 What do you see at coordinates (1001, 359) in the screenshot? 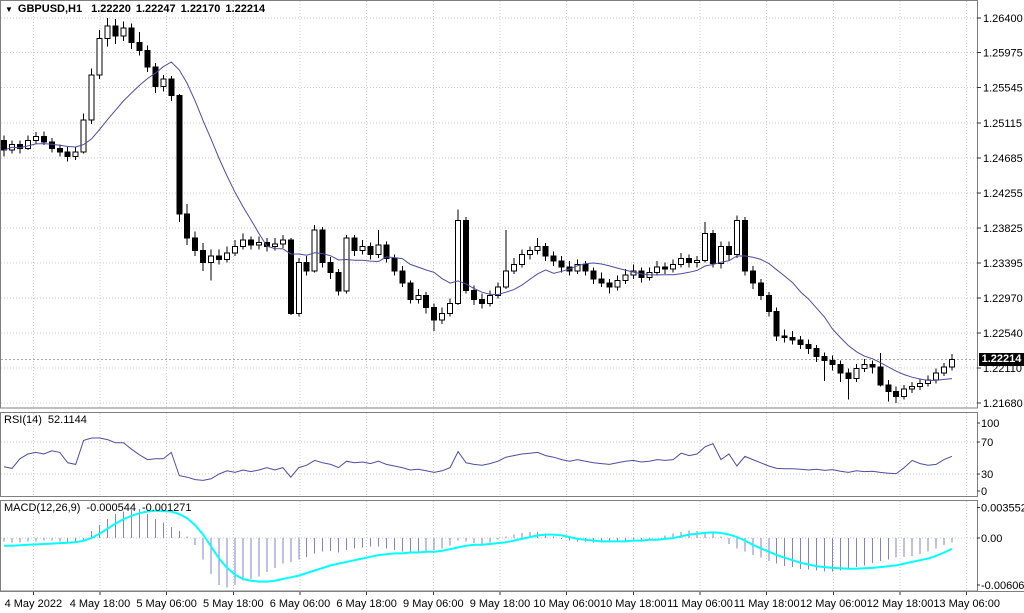
I see `current-price-tag: 1.22214` at bounding box center [1001, 359].